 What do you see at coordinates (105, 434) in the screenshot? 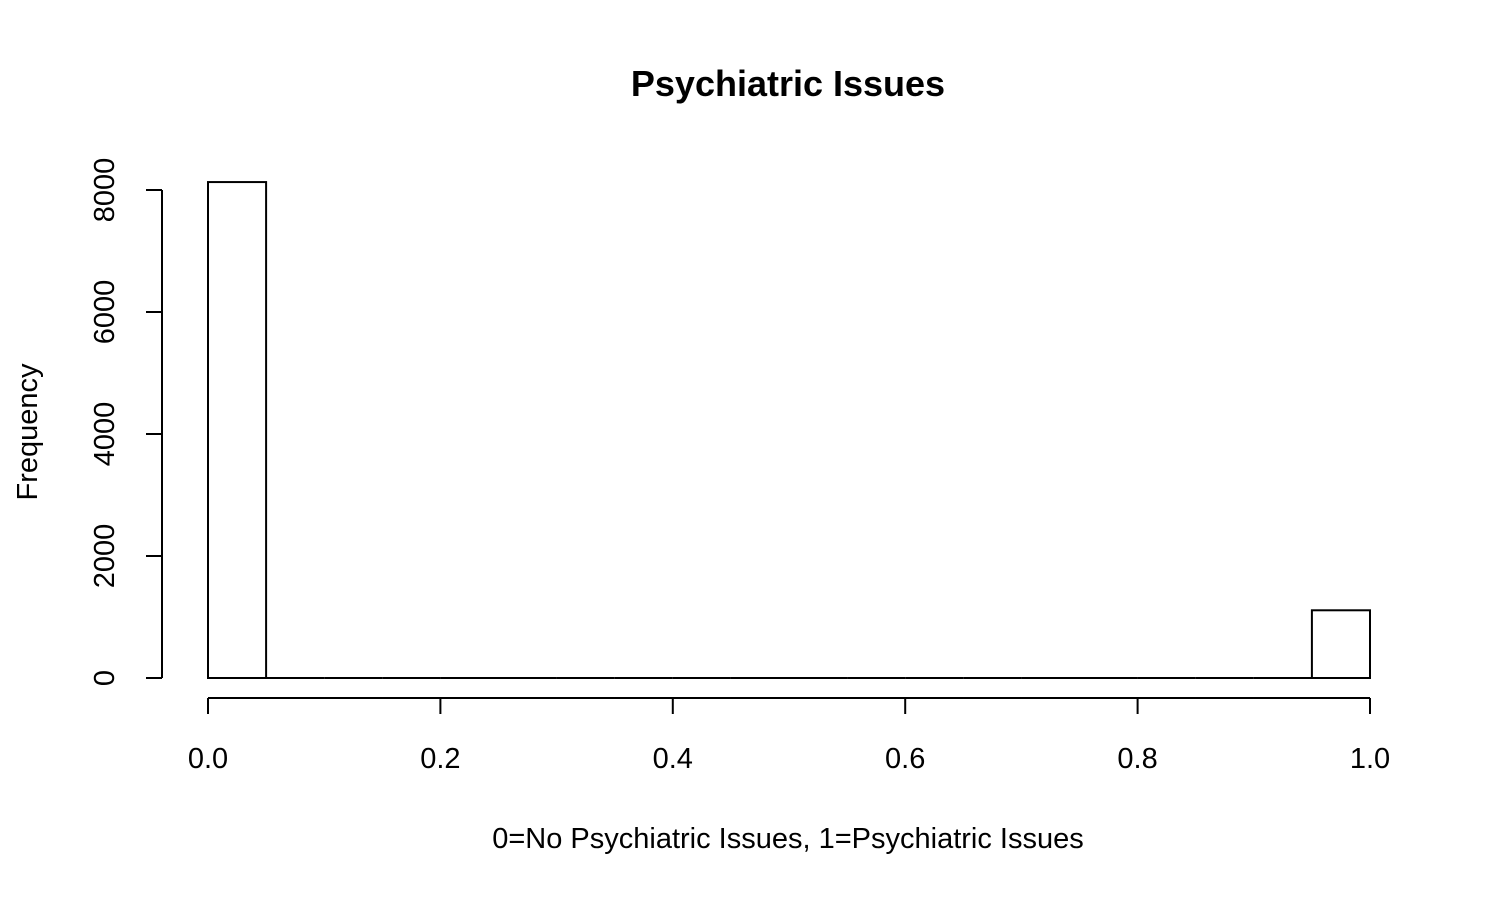
I see `y-tick-label: 4000` at bounding box center [105, 434].